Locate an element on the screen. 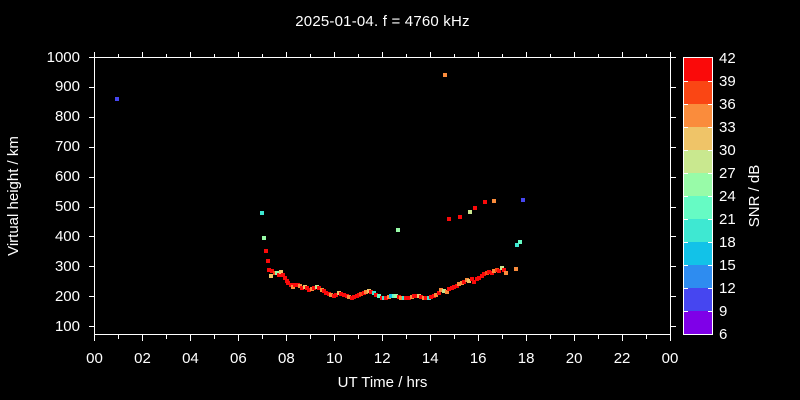 Image resolution: width=800 pixels, height=400 pixels. colorbar-tick-label: 15 is located at coordinates (727, 265).